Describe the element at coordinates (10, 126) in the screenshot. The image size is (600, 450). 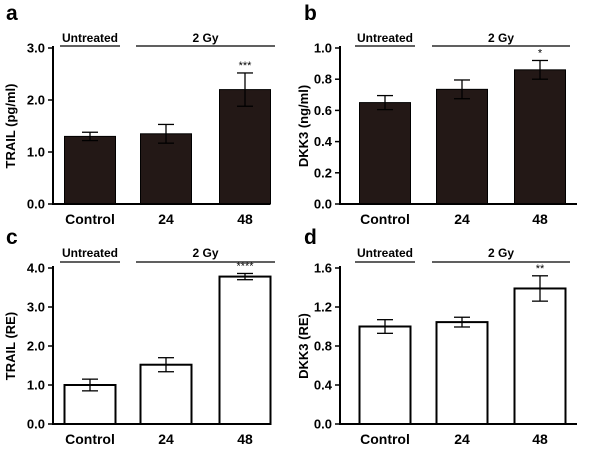
I see `y-axis-title: TRAIL (pg/ml)` at that location.